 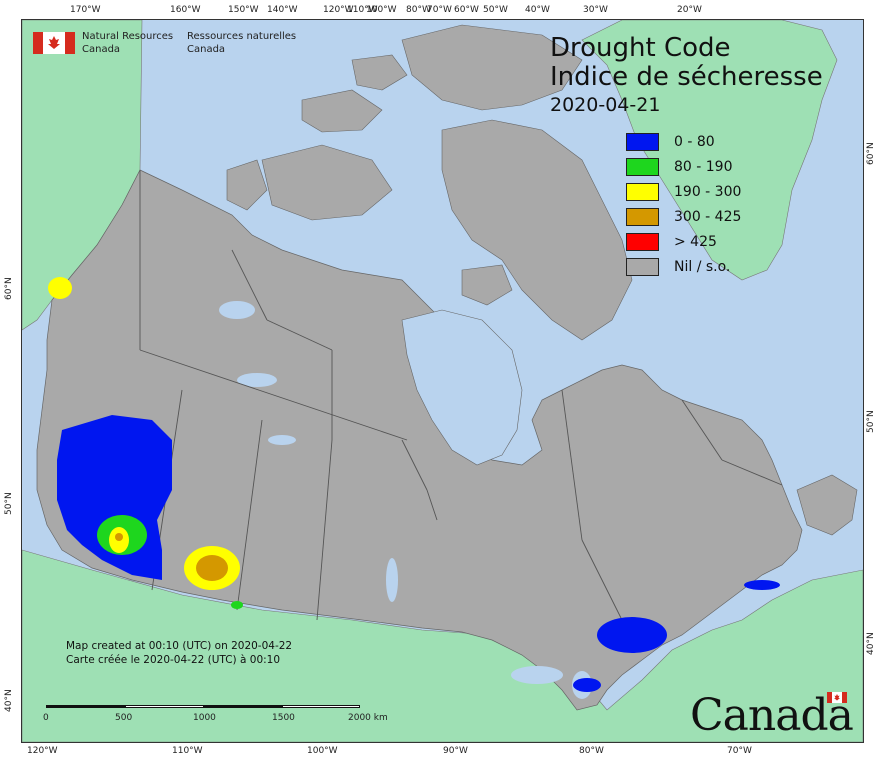 What do you see at coordinates (462, 387) in the screenshot?
I see `hudson-bay` at bounding box center [462, 387].